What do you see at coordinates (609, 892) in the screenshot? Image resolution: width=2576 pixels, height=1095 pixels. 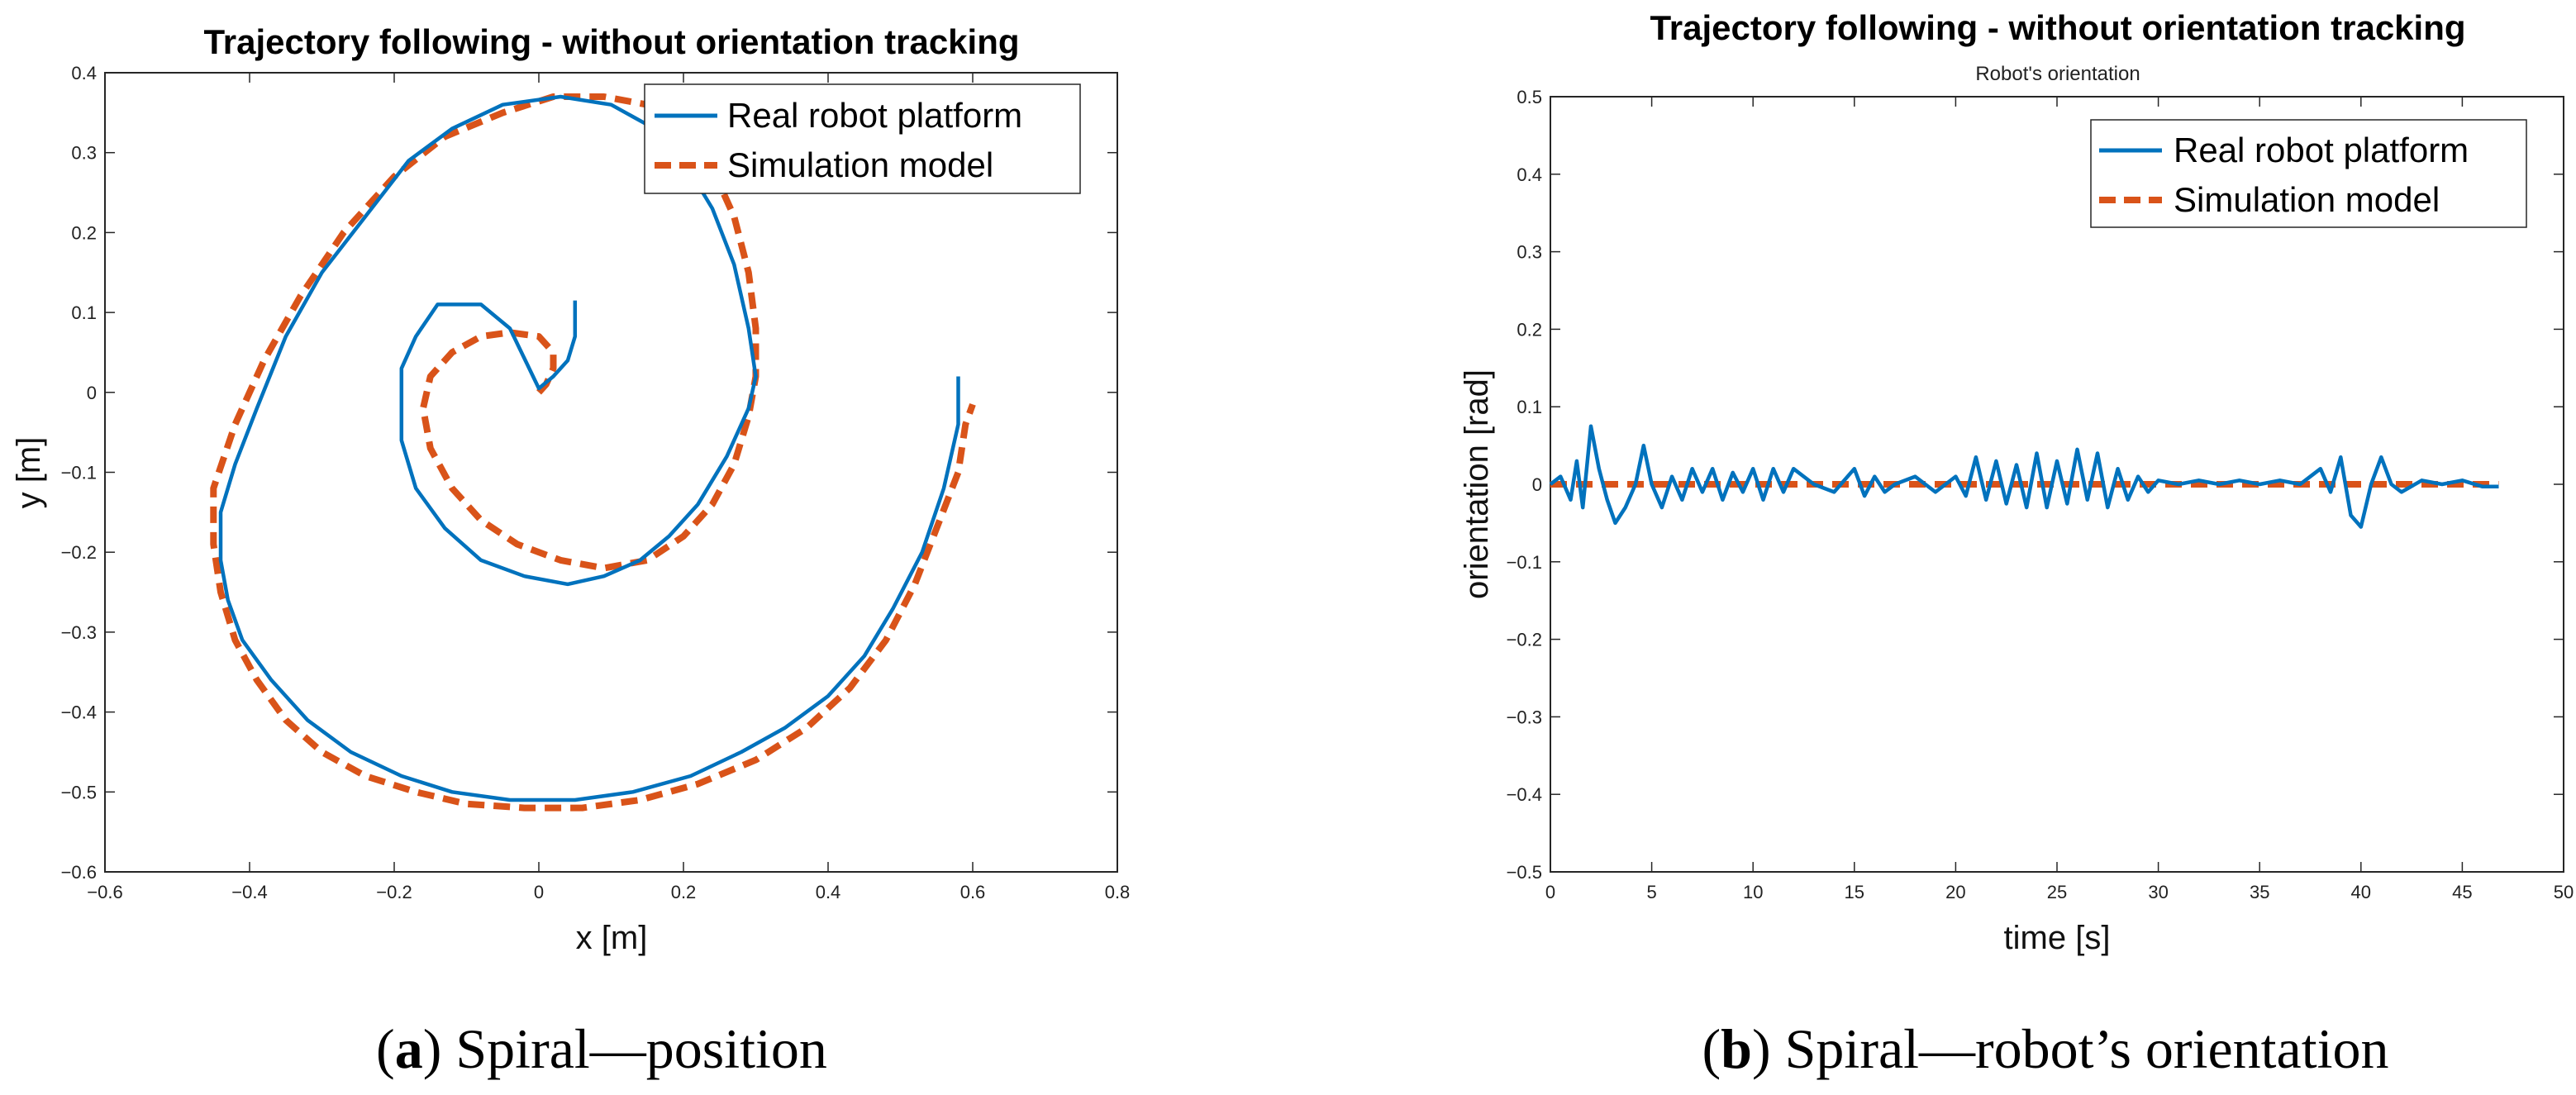 I see `chart-a-x-tick-labels: −0.6 −0.4 −0.2 0 0.2 0.4 0.6 0.8` at bounding box center [609, 892].